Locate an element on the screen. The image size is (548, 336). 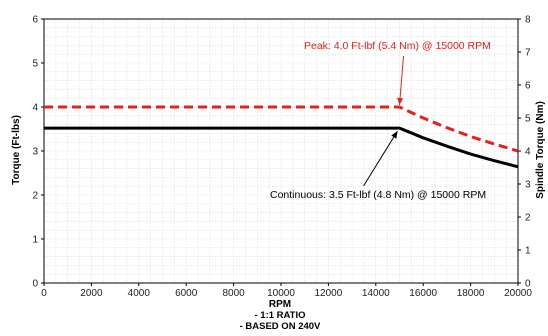
y2-tick-label: 5 is located at coordinates (528, 119).